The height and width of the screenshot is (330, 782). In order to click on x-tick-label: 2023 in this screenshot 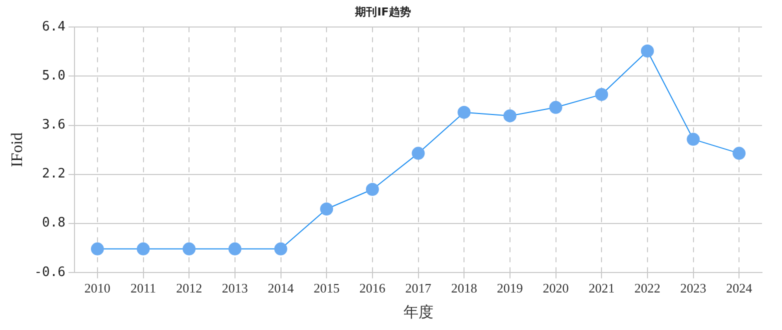, I will do `click(693, 288)`.